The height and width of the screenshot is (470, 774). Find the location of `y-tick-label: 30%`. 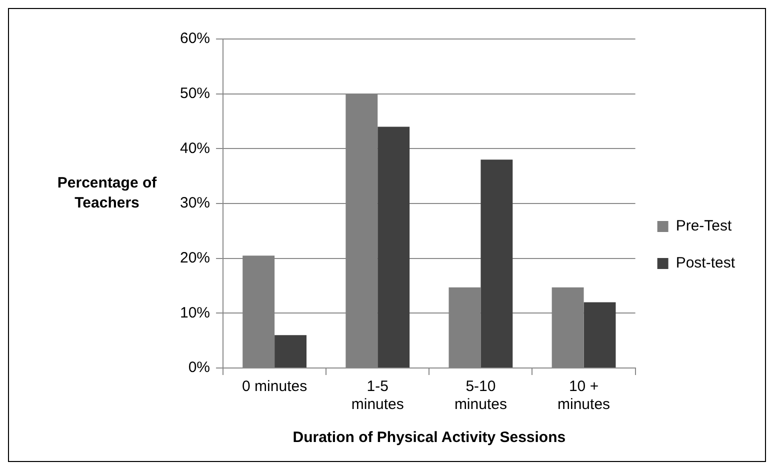

y-tick-label: 30% is located at coordinates (195, 203).